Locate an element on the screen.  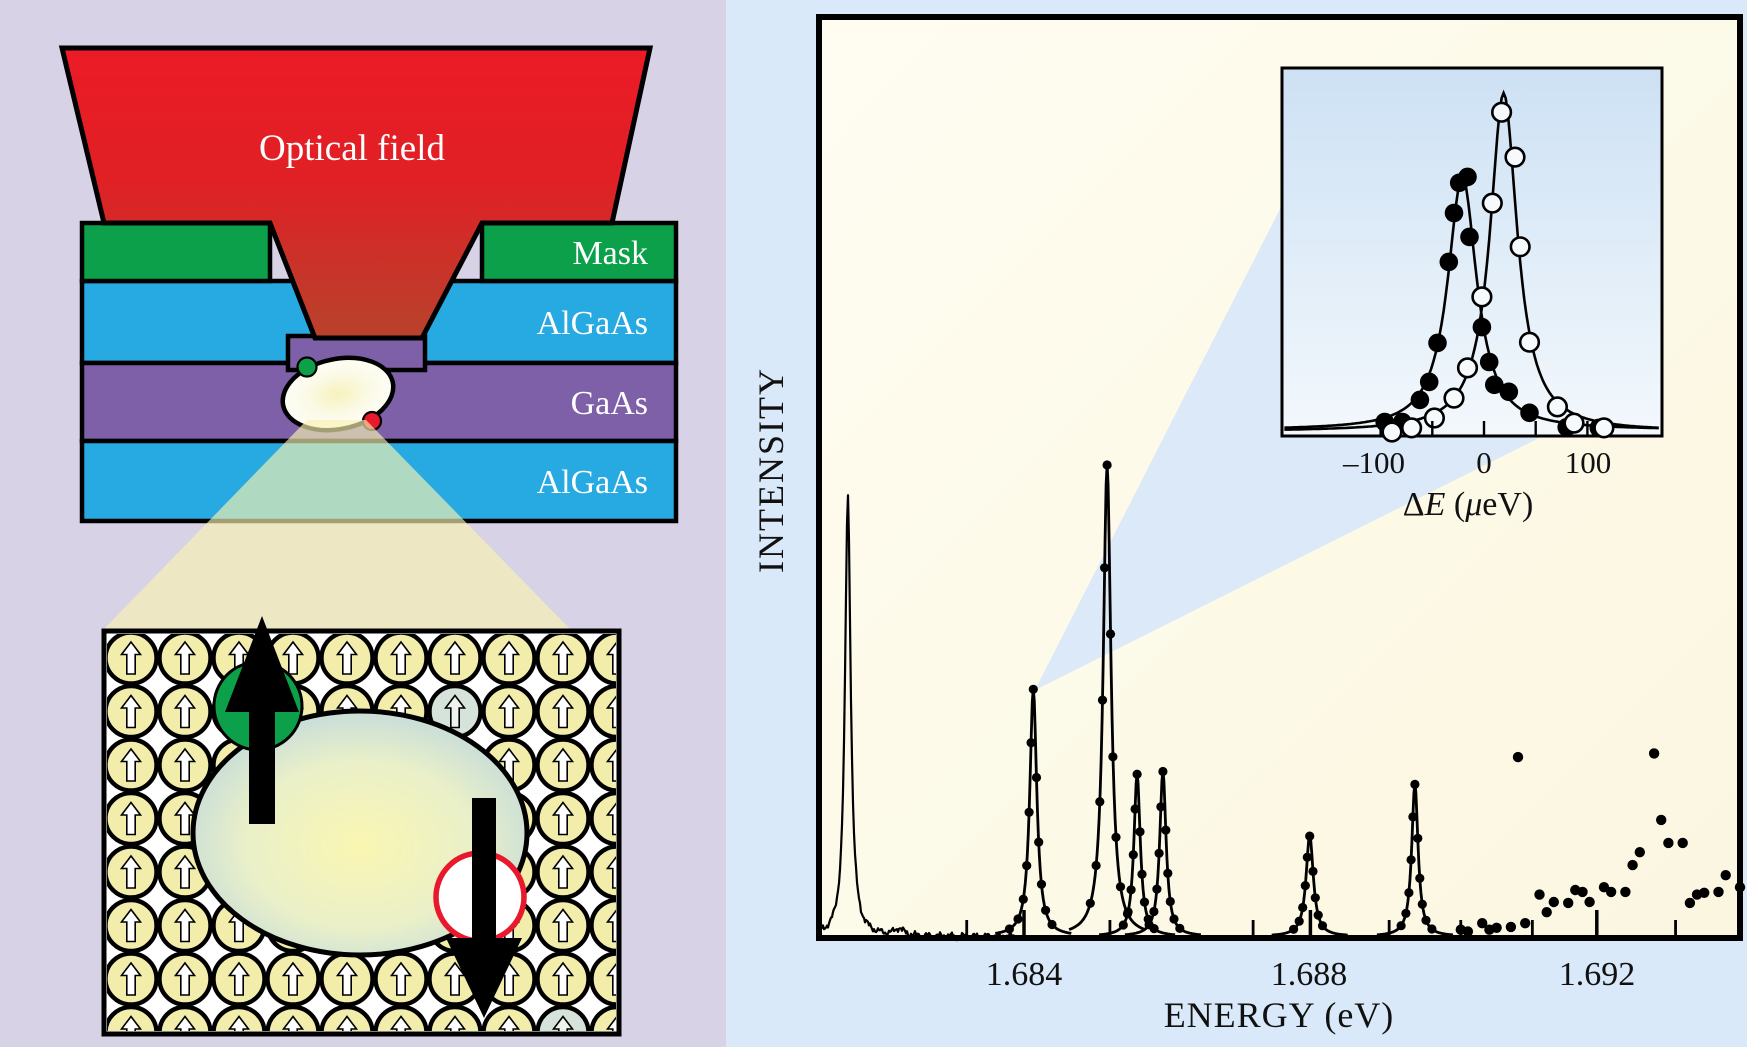
x-tick-label-1688: 1.688 is located at coordinates (1309, 974).